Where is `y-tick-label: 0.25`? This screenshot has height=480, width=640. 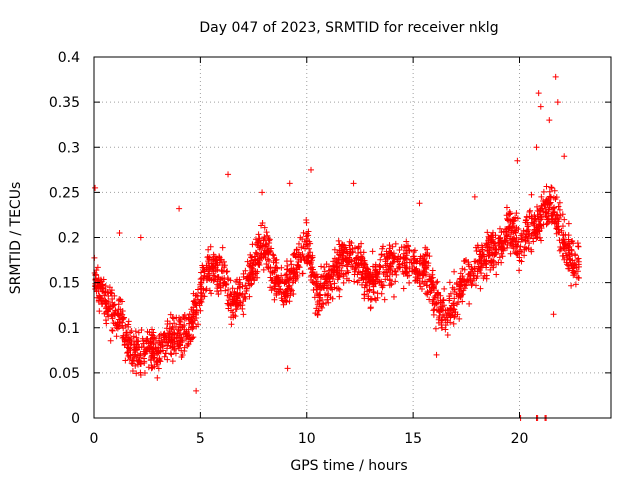 y-tick-label: 0.25 is located at coordinates (64, 193).